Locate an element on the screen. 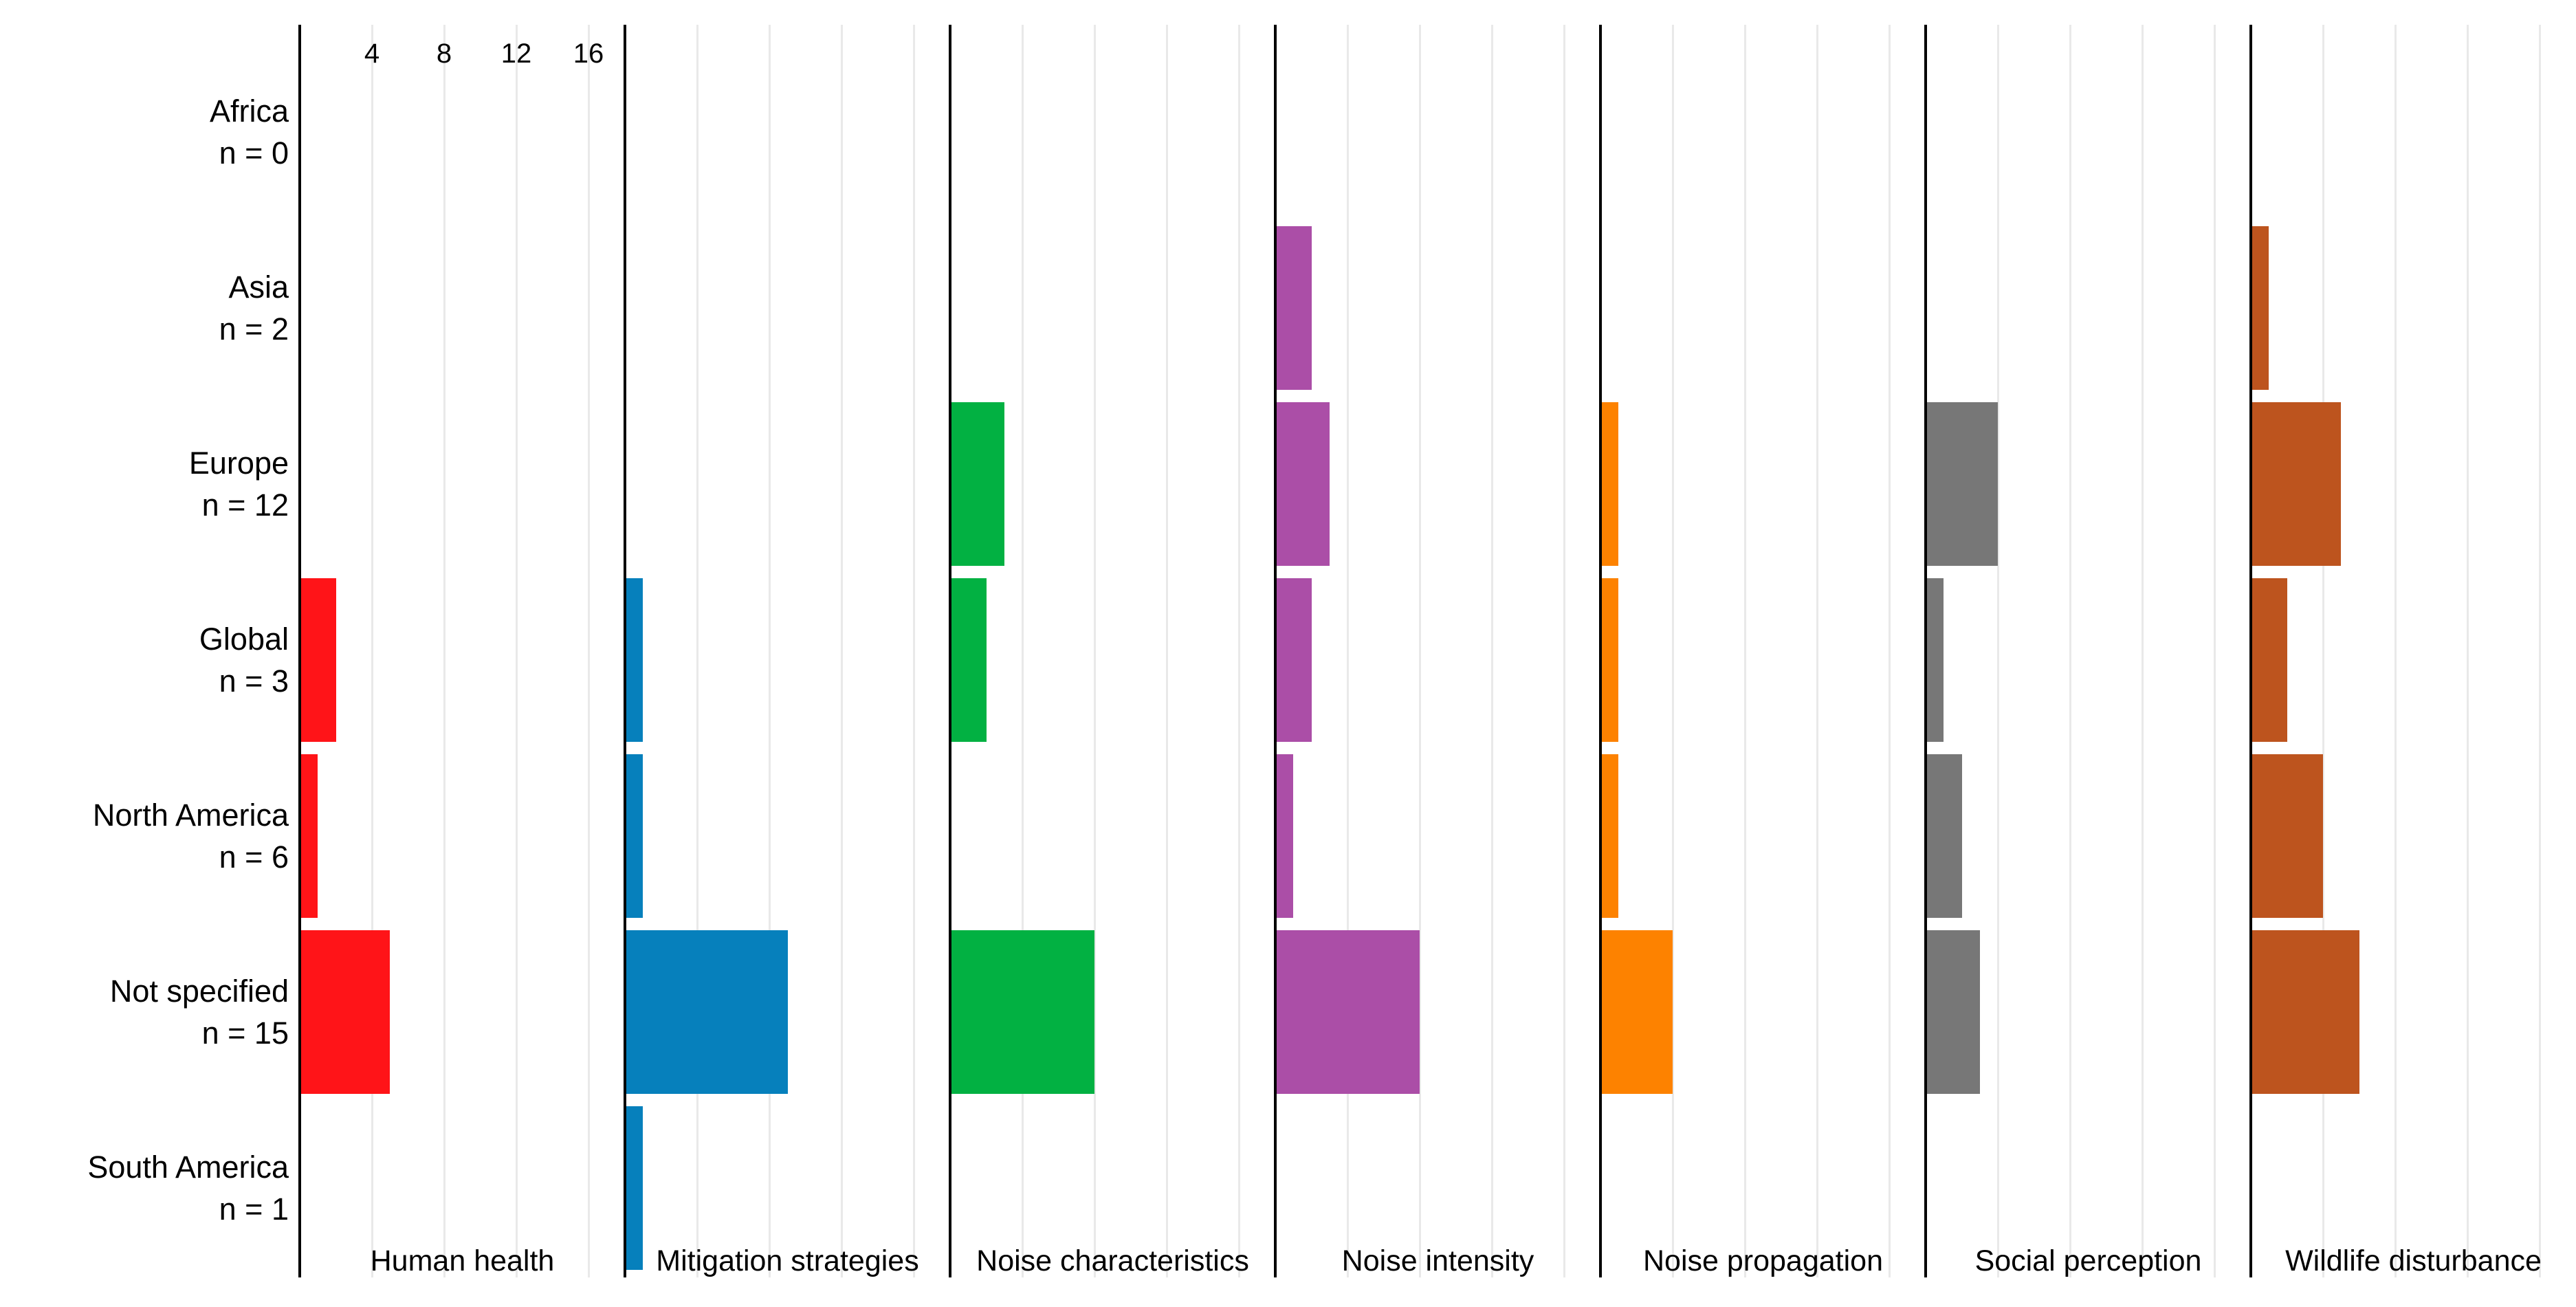 The height and width of the screenshot is (1307, 2576). region-n-label: n = 3 is located at coordinates (254, 681).